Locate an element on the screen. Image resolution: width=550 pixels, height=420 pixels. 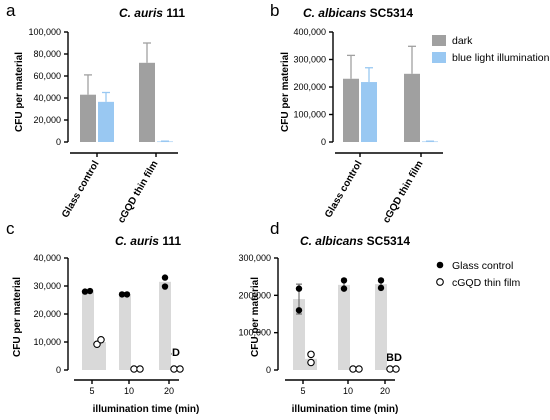
panel-c-xtick-label: 10 is located at coordinates (129, 391).